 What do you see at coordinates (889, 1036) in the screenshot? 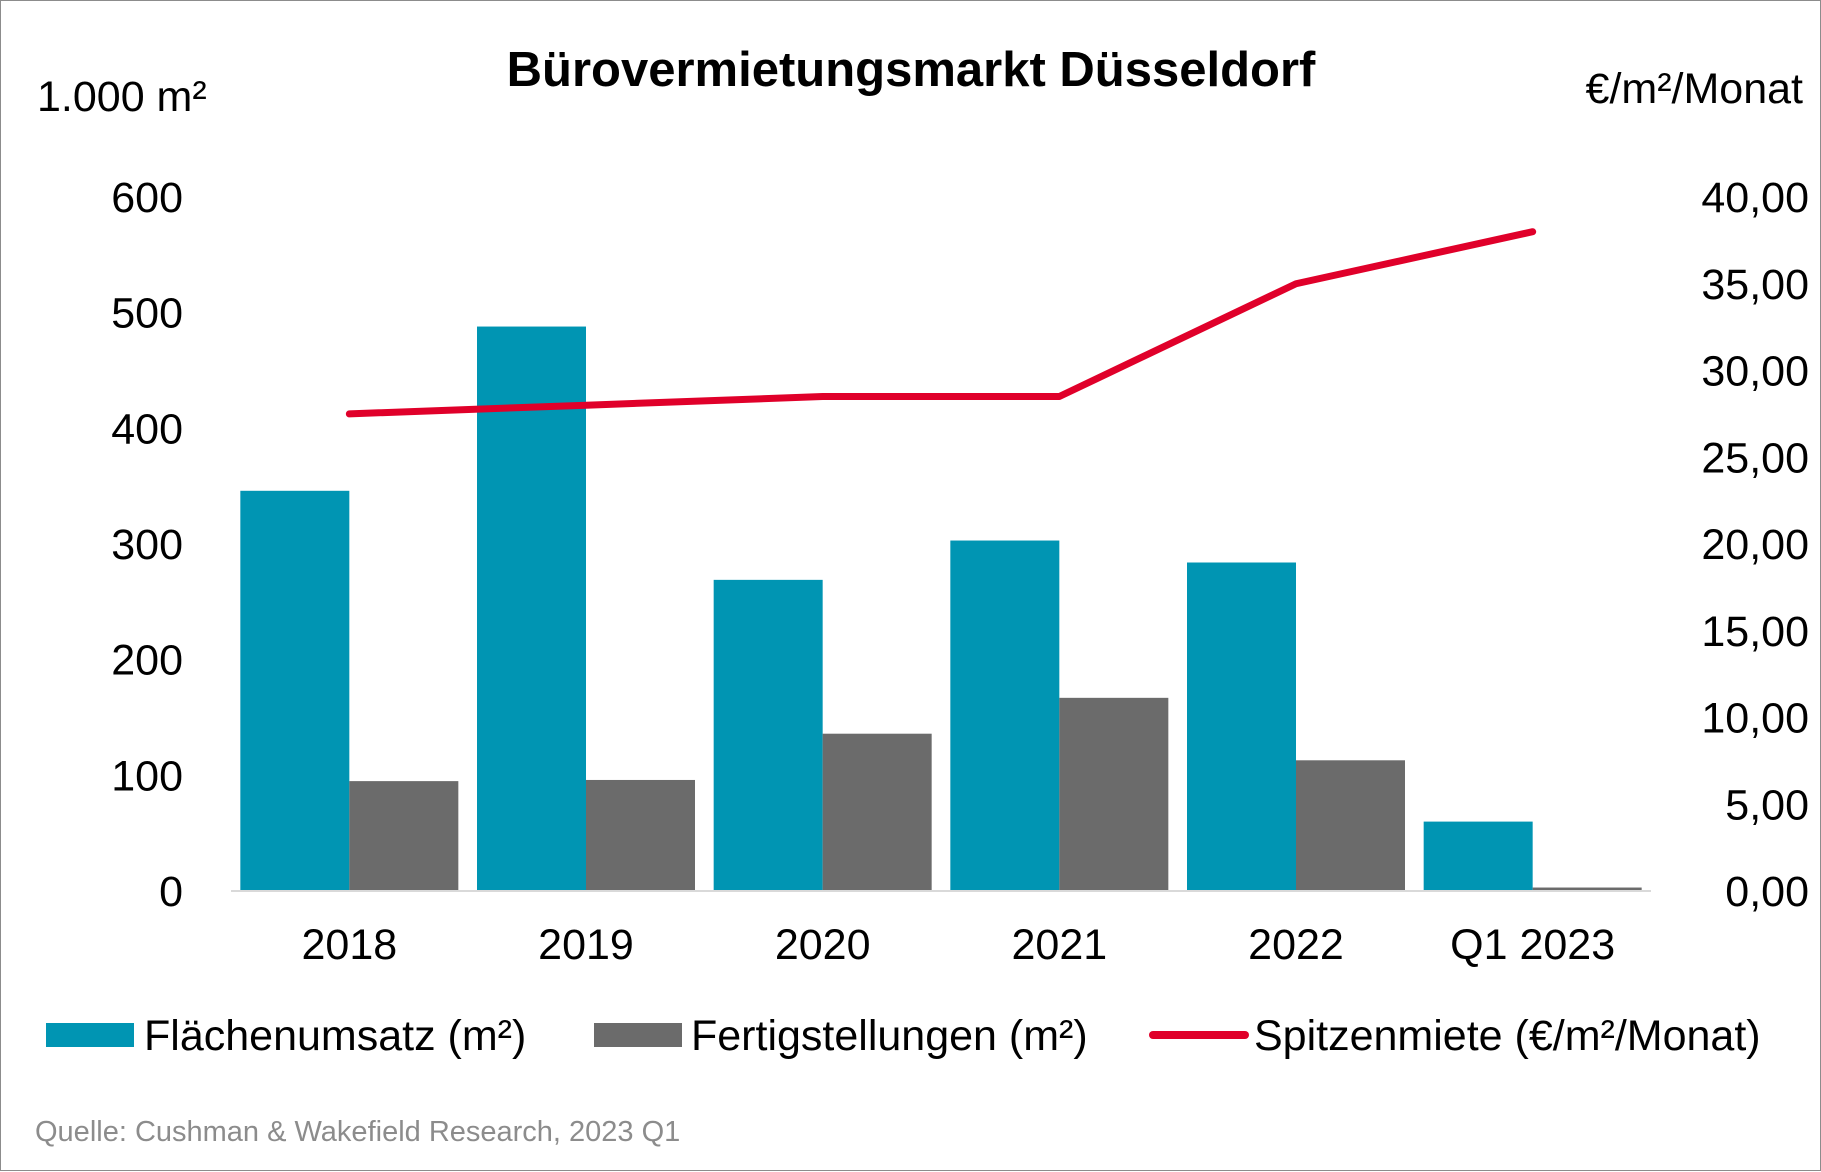
I see `legend-label: Fertigstellungen (m²)` at bounding box center [889, 1036].